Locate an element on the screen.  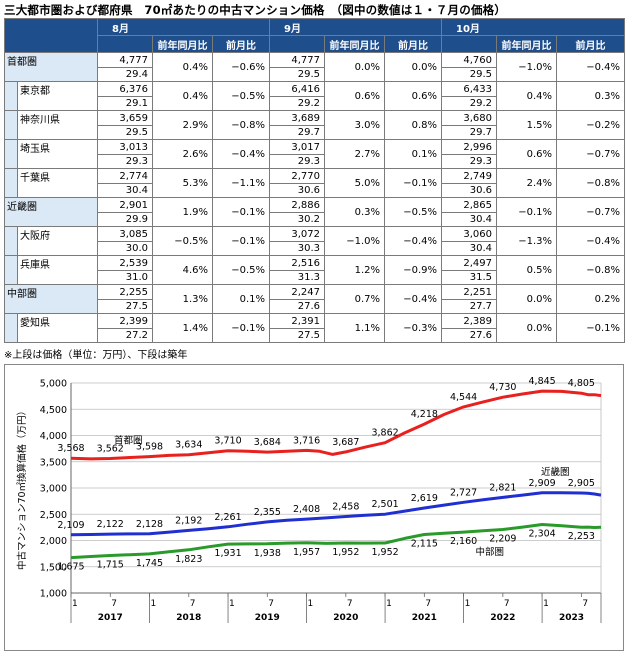
data-label: 3,716 is located at coordinates (306, 440).